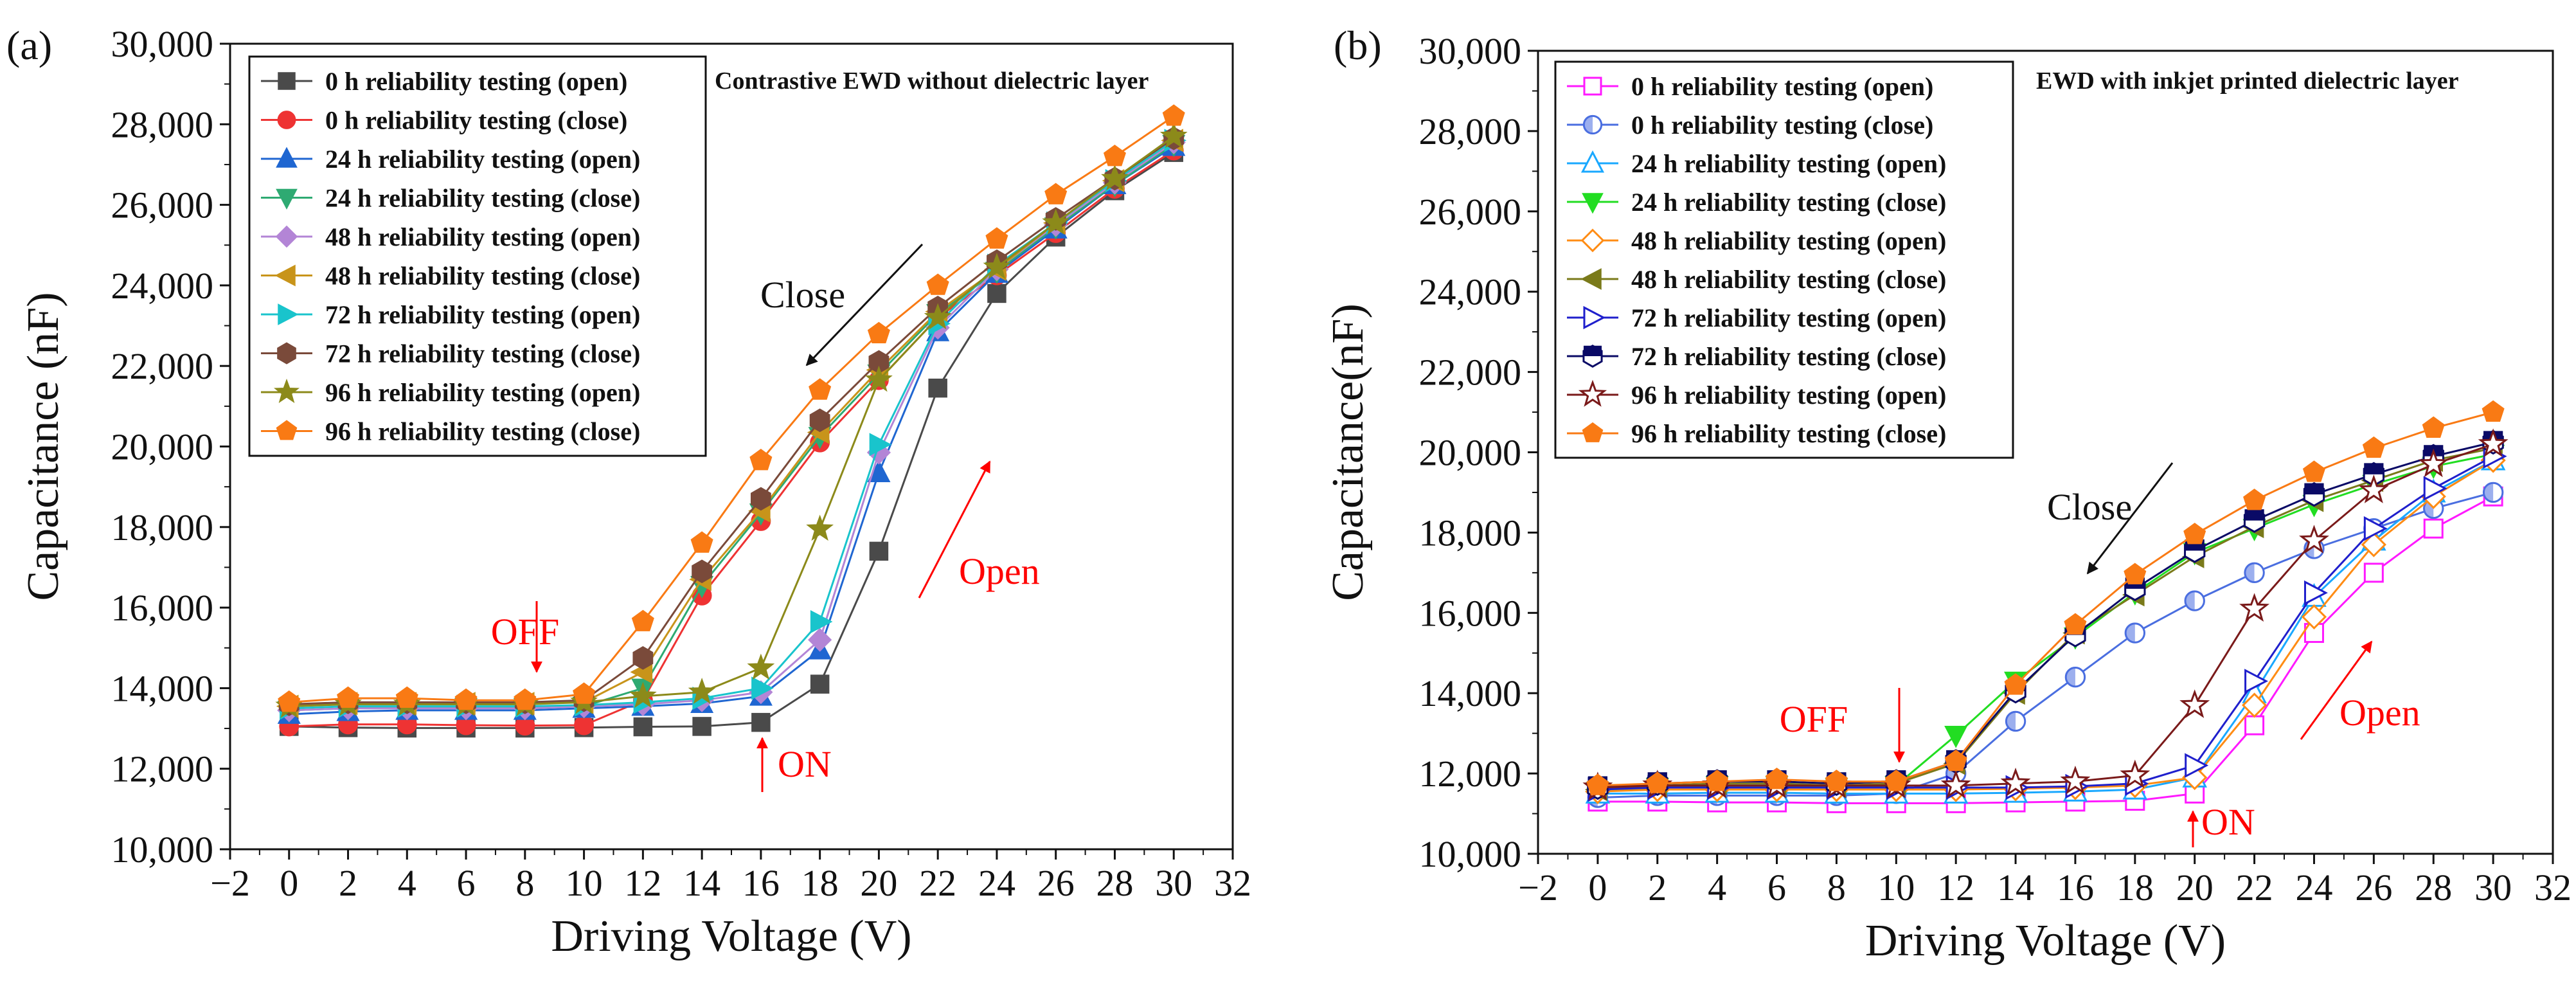 Image resolution: width=2576 pixels, height=1001 pixels. What do you see at coordinates (1750, 87) in the screenshot?
I see `legend-item: 0 h reliability testing (open)` at bounding box center [1750, 87].